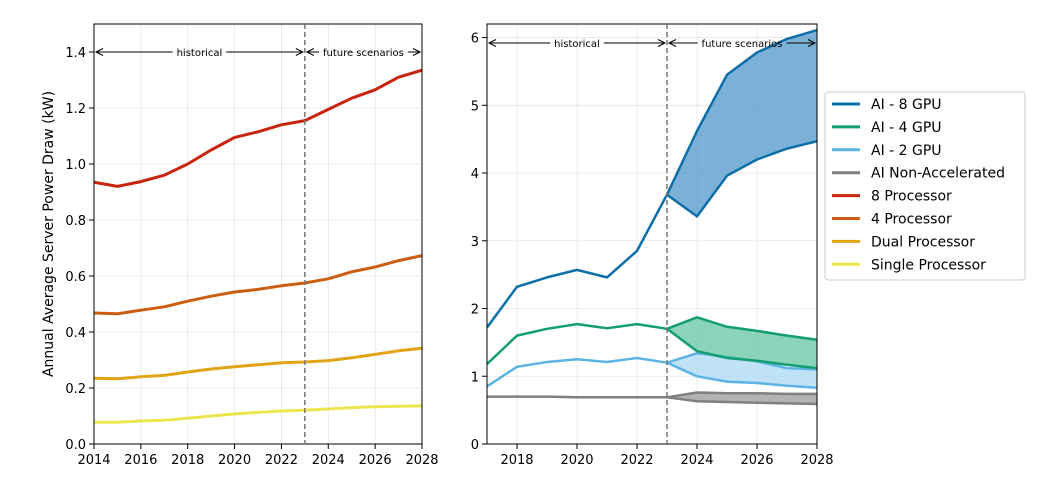 The image size is (1055, 496). I want to click on legend-label: AI Non-Accelerated, so click(938, 174).